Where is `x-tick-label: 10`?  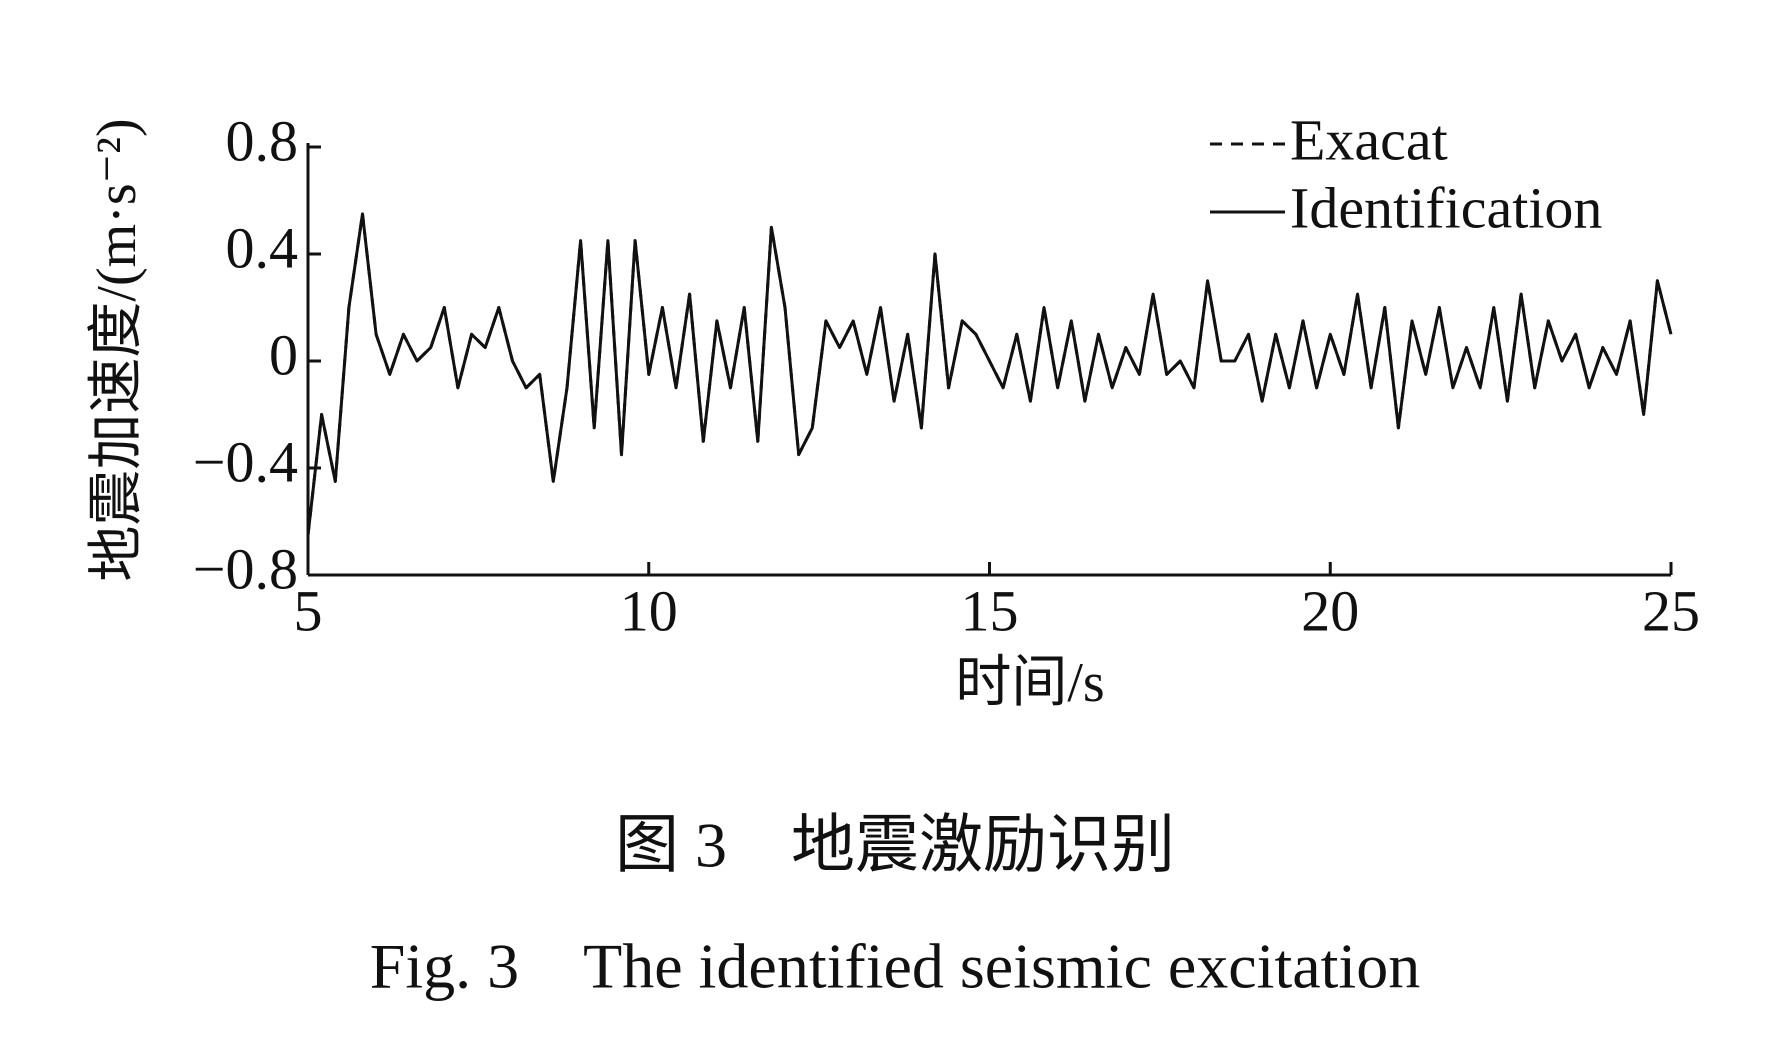
x-tick-label: 10 is located at coordinates (649, 610).